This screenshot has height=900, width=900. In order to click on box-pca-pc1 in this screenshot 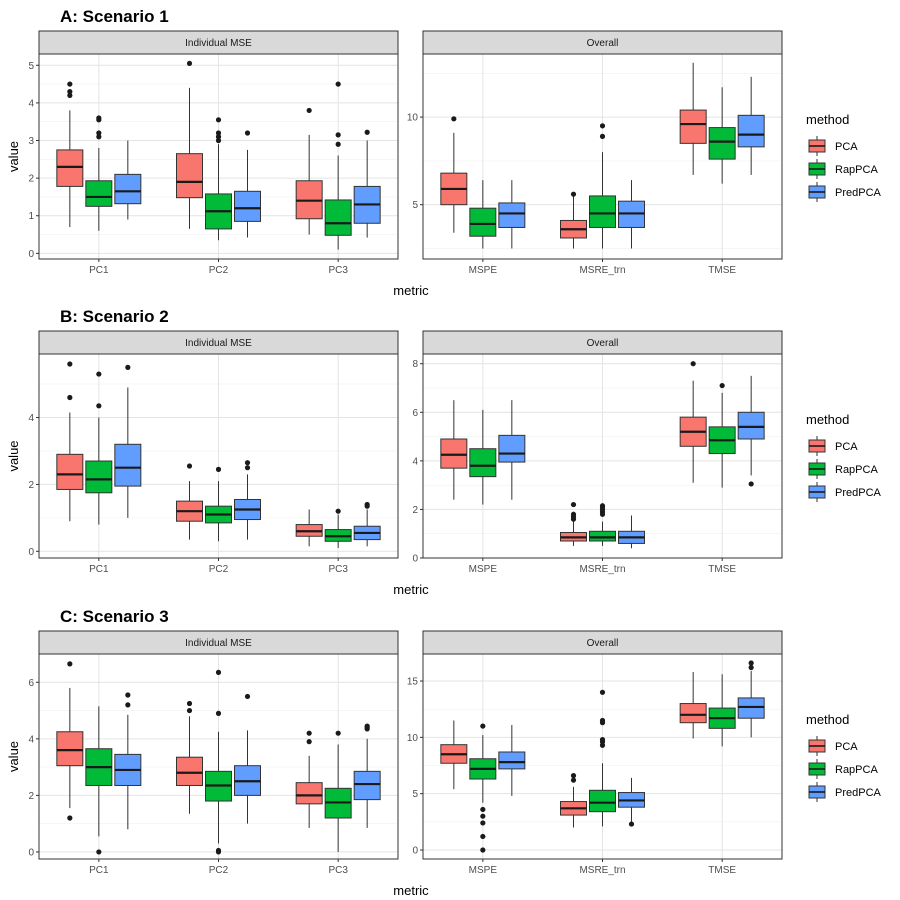, I will do `click(70, 741)`.